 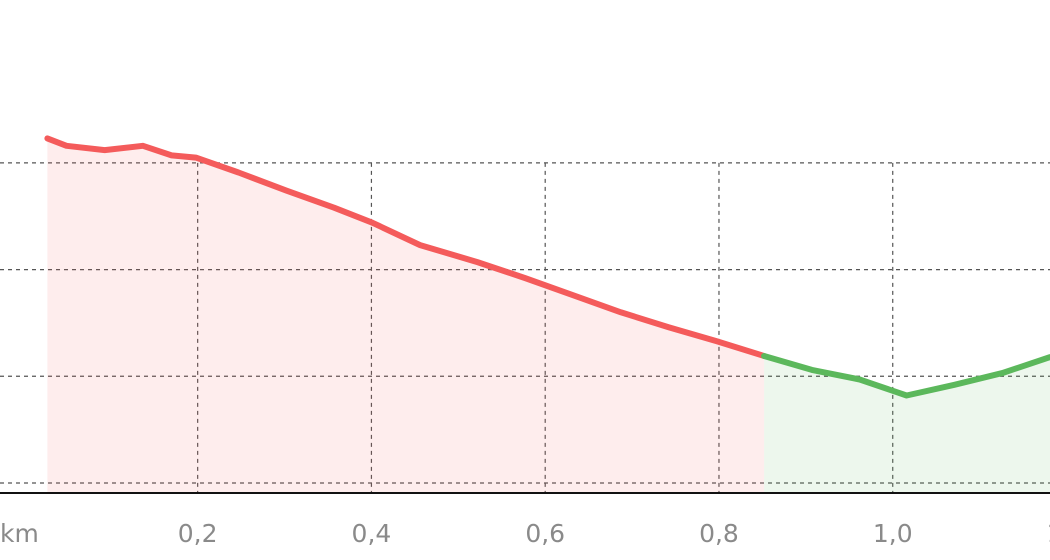 What do you see at coordinates (372, 533) in the screenshot?
I see `x-tick-label: 0,4` at bounding box center [372, 533].